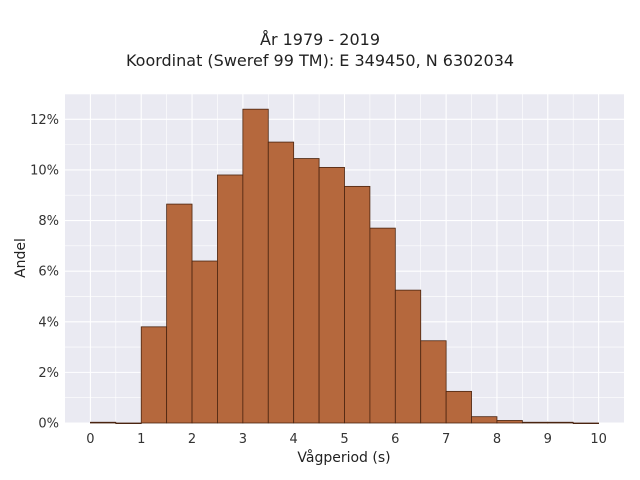 The image size is (640, 480). Describe the element at coordinates (48, 373) in the screenshot. I see `y-tick-label: 2%` at that location.